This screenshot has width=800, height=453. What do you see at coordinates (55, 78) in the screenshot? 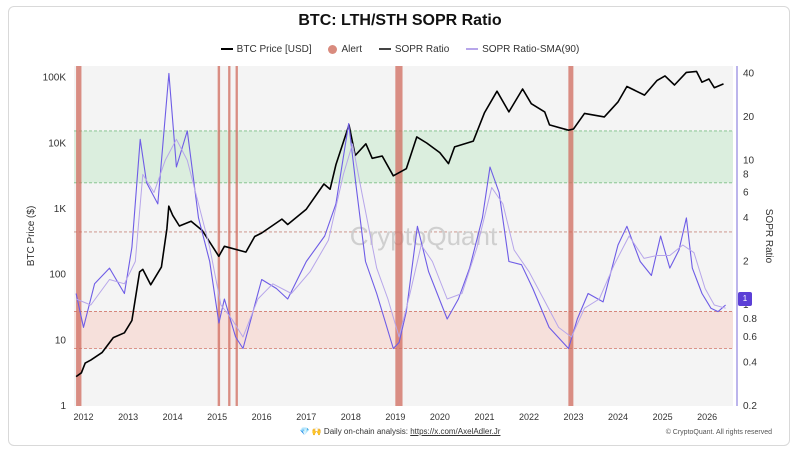
I see `y-left-tick-label: 100K` at bounding box center [55, 78].